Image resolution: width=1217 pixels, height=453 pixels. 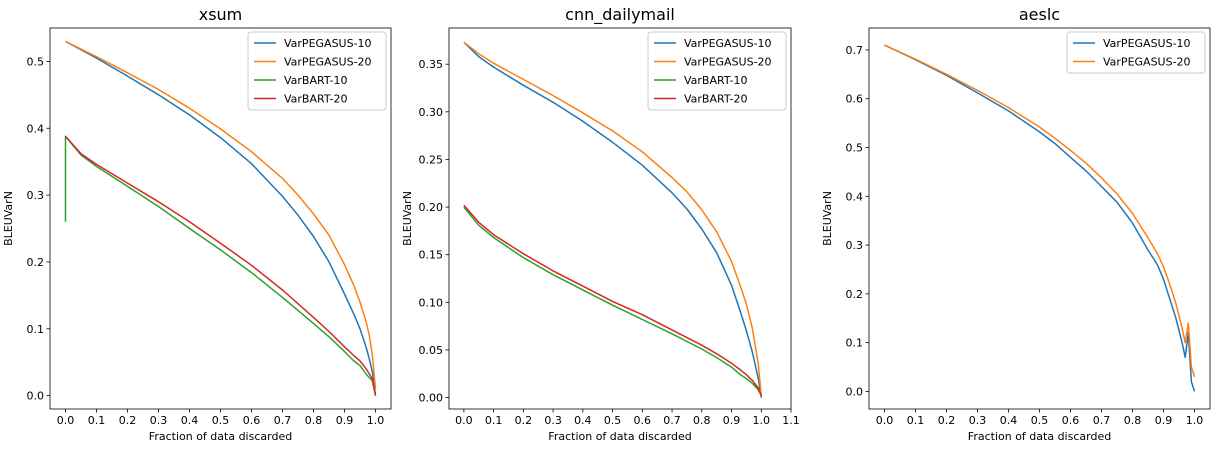 I want to click on chart-title: aeslc, so click(x=1039, y=14).